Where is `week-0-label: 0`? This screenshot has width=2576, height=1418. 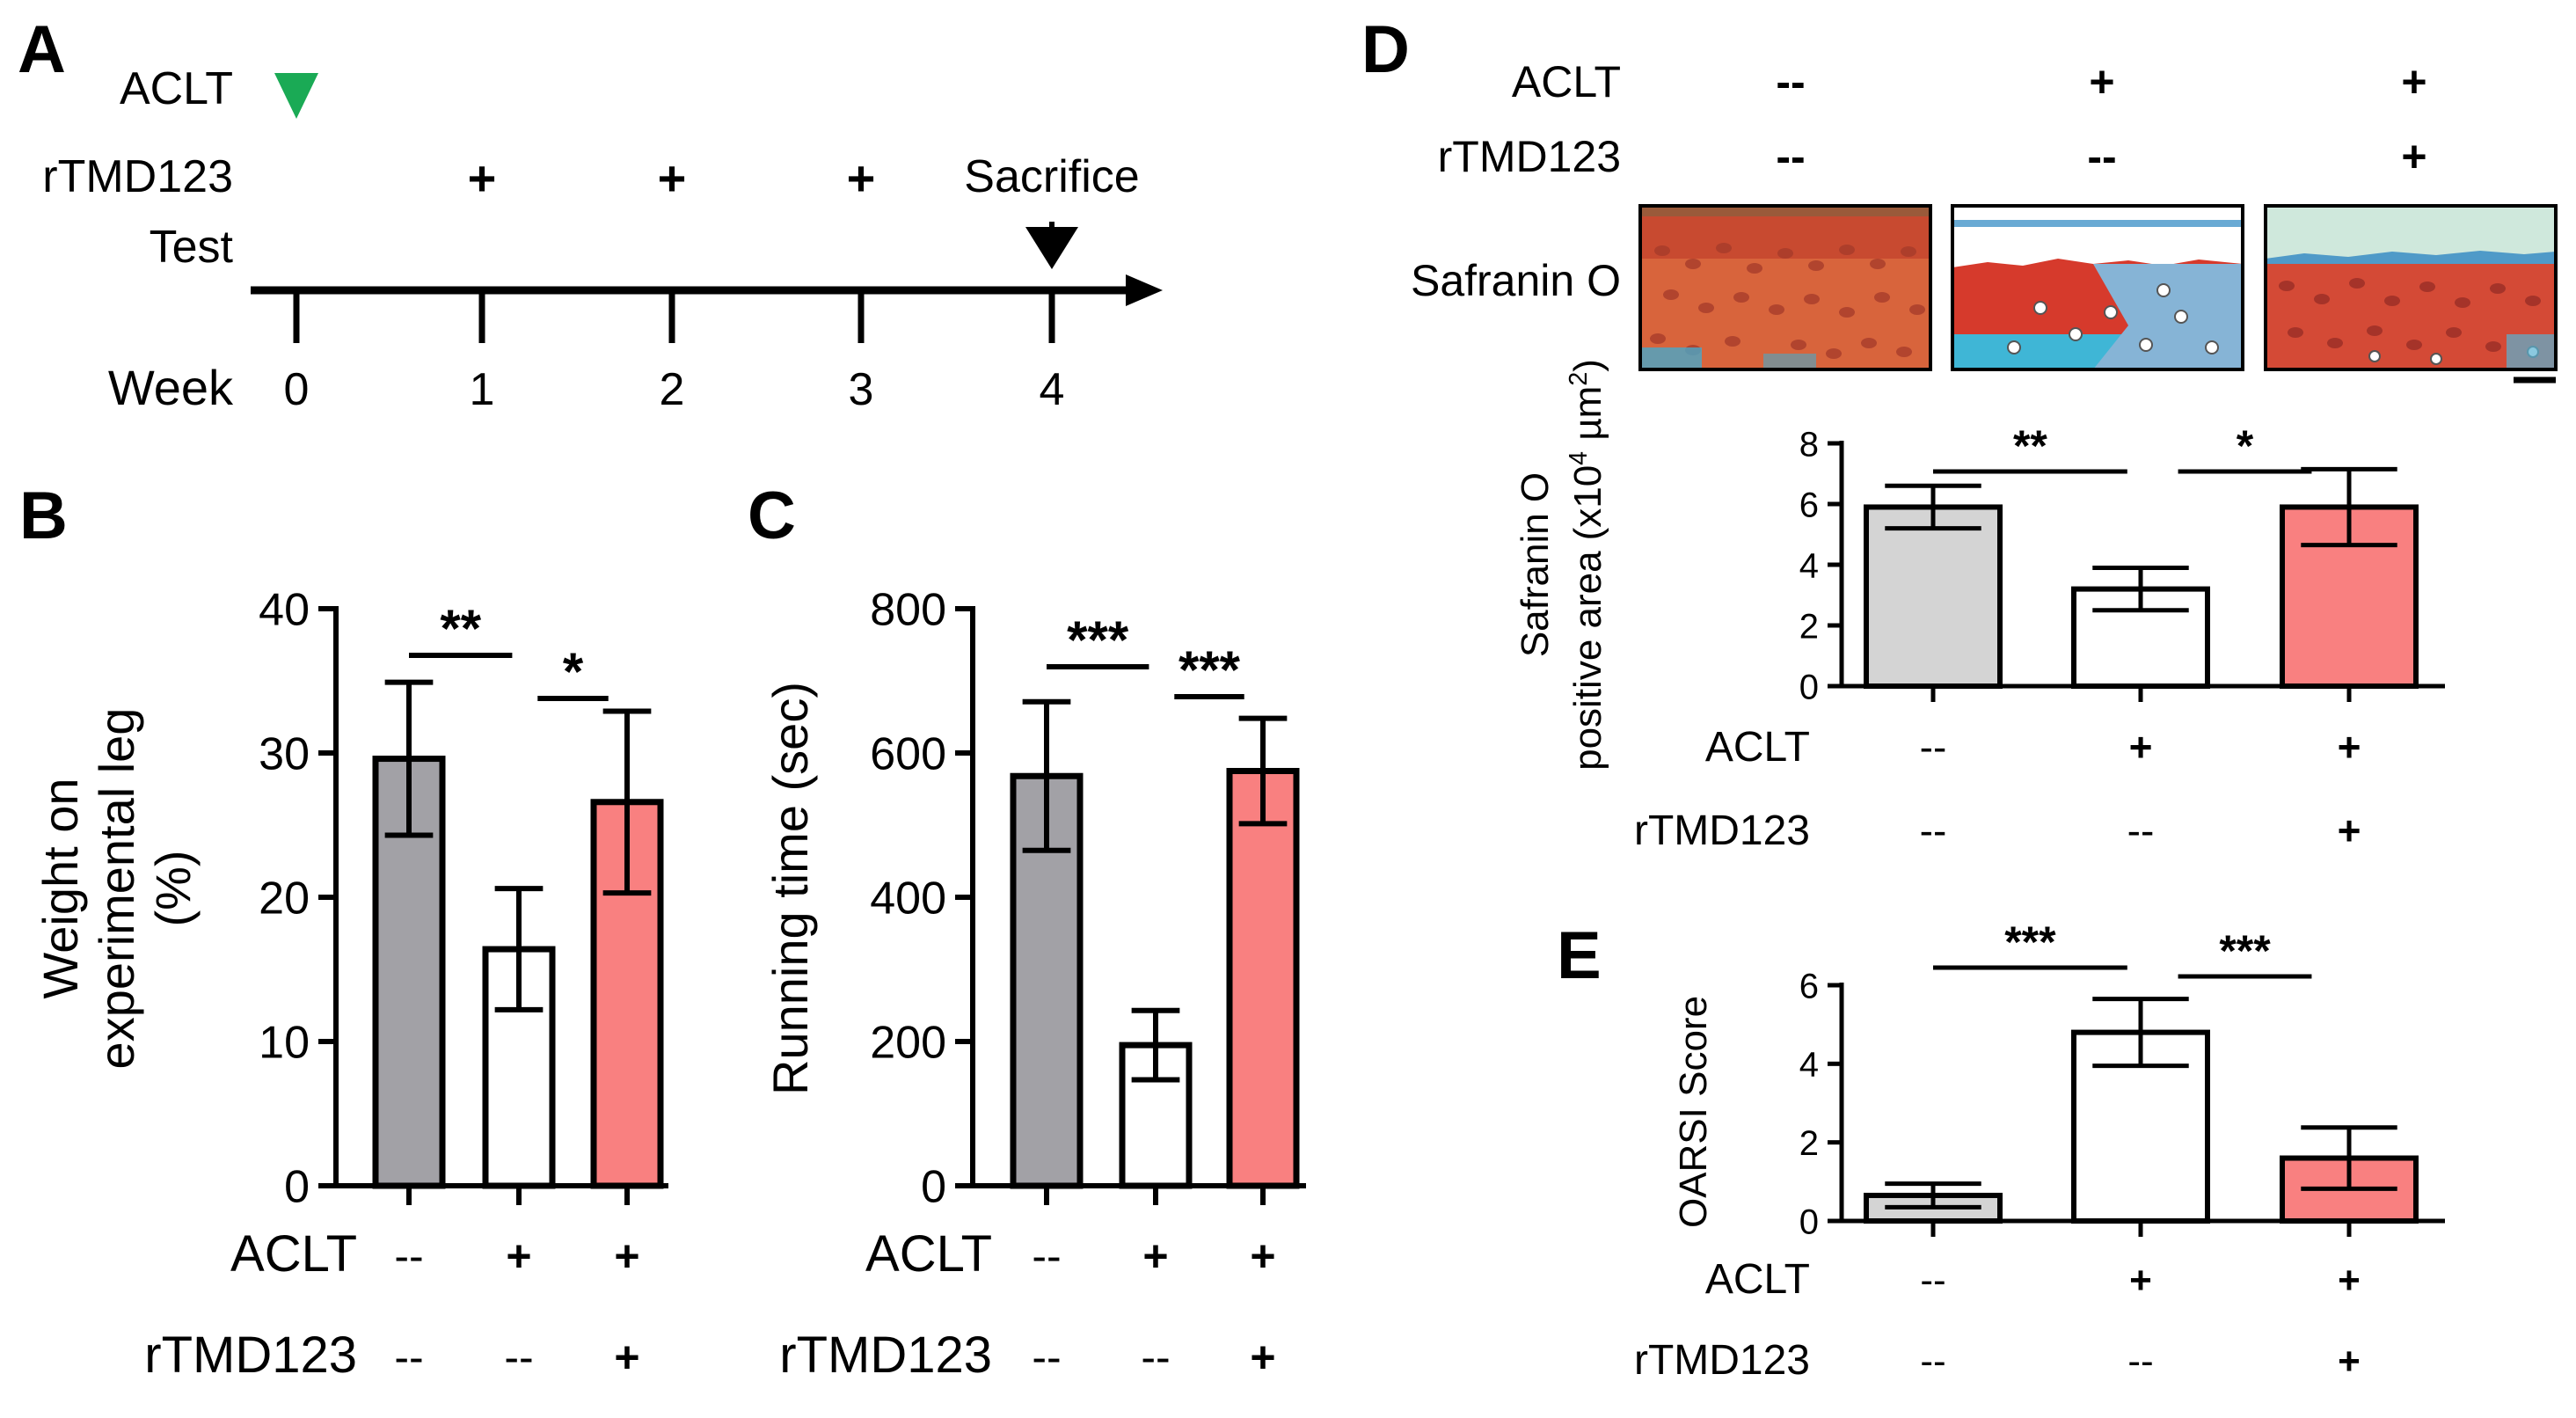 week-0-label: 0 is located at coordinates (297, 389).